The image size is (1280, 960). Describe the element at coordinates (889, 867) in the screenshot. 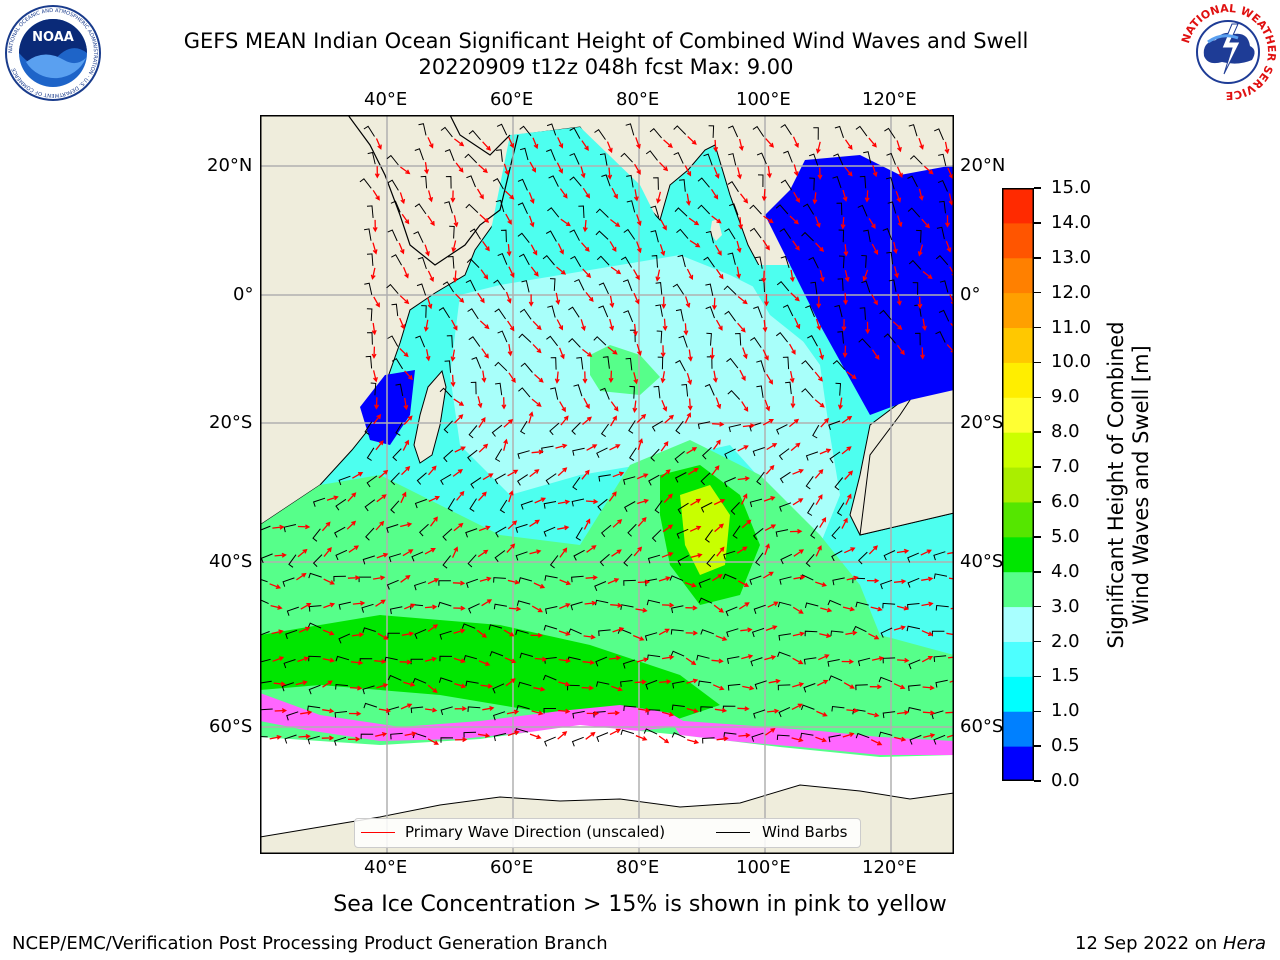

I see `lon-tick-bottom-120e: 120°E` at that location.